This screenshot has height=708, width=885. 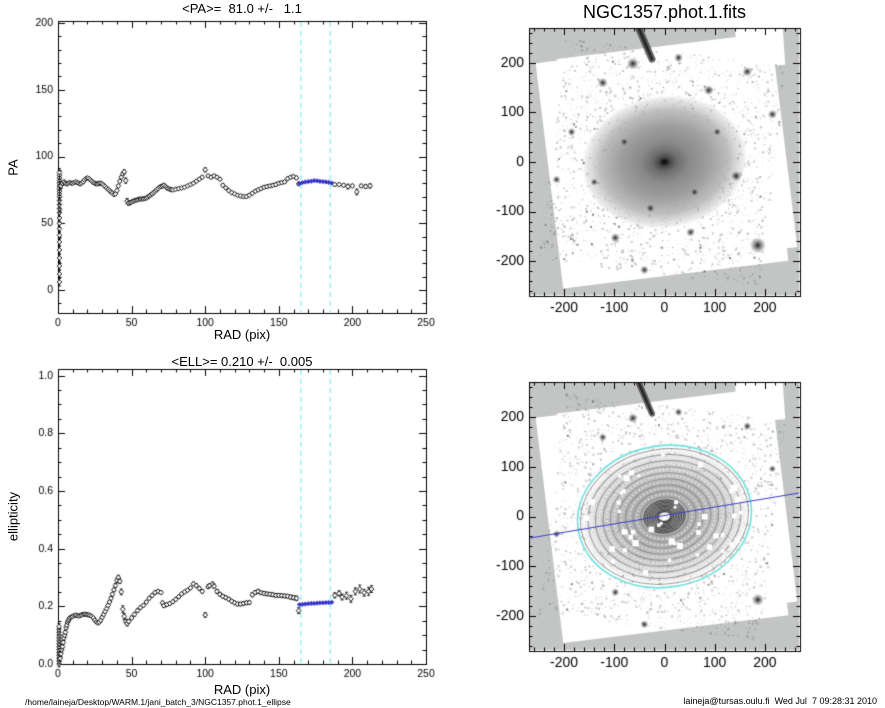 What do you see at coordinates (242, 361) in the screenshot?
I see `ell-plot-title: <ELL>= 0.210 +/- 0.005` at bounding box center [242, 361].